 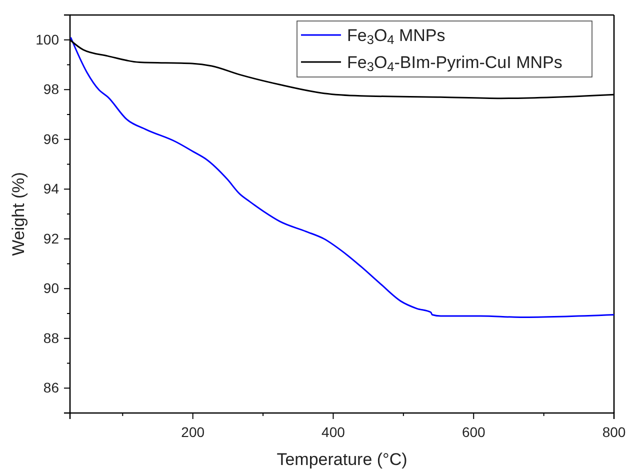 What do you see at coordinates (193, 432) in the screenshot?
I see `x-tick-label: 200` at bounding box center [193, 432].